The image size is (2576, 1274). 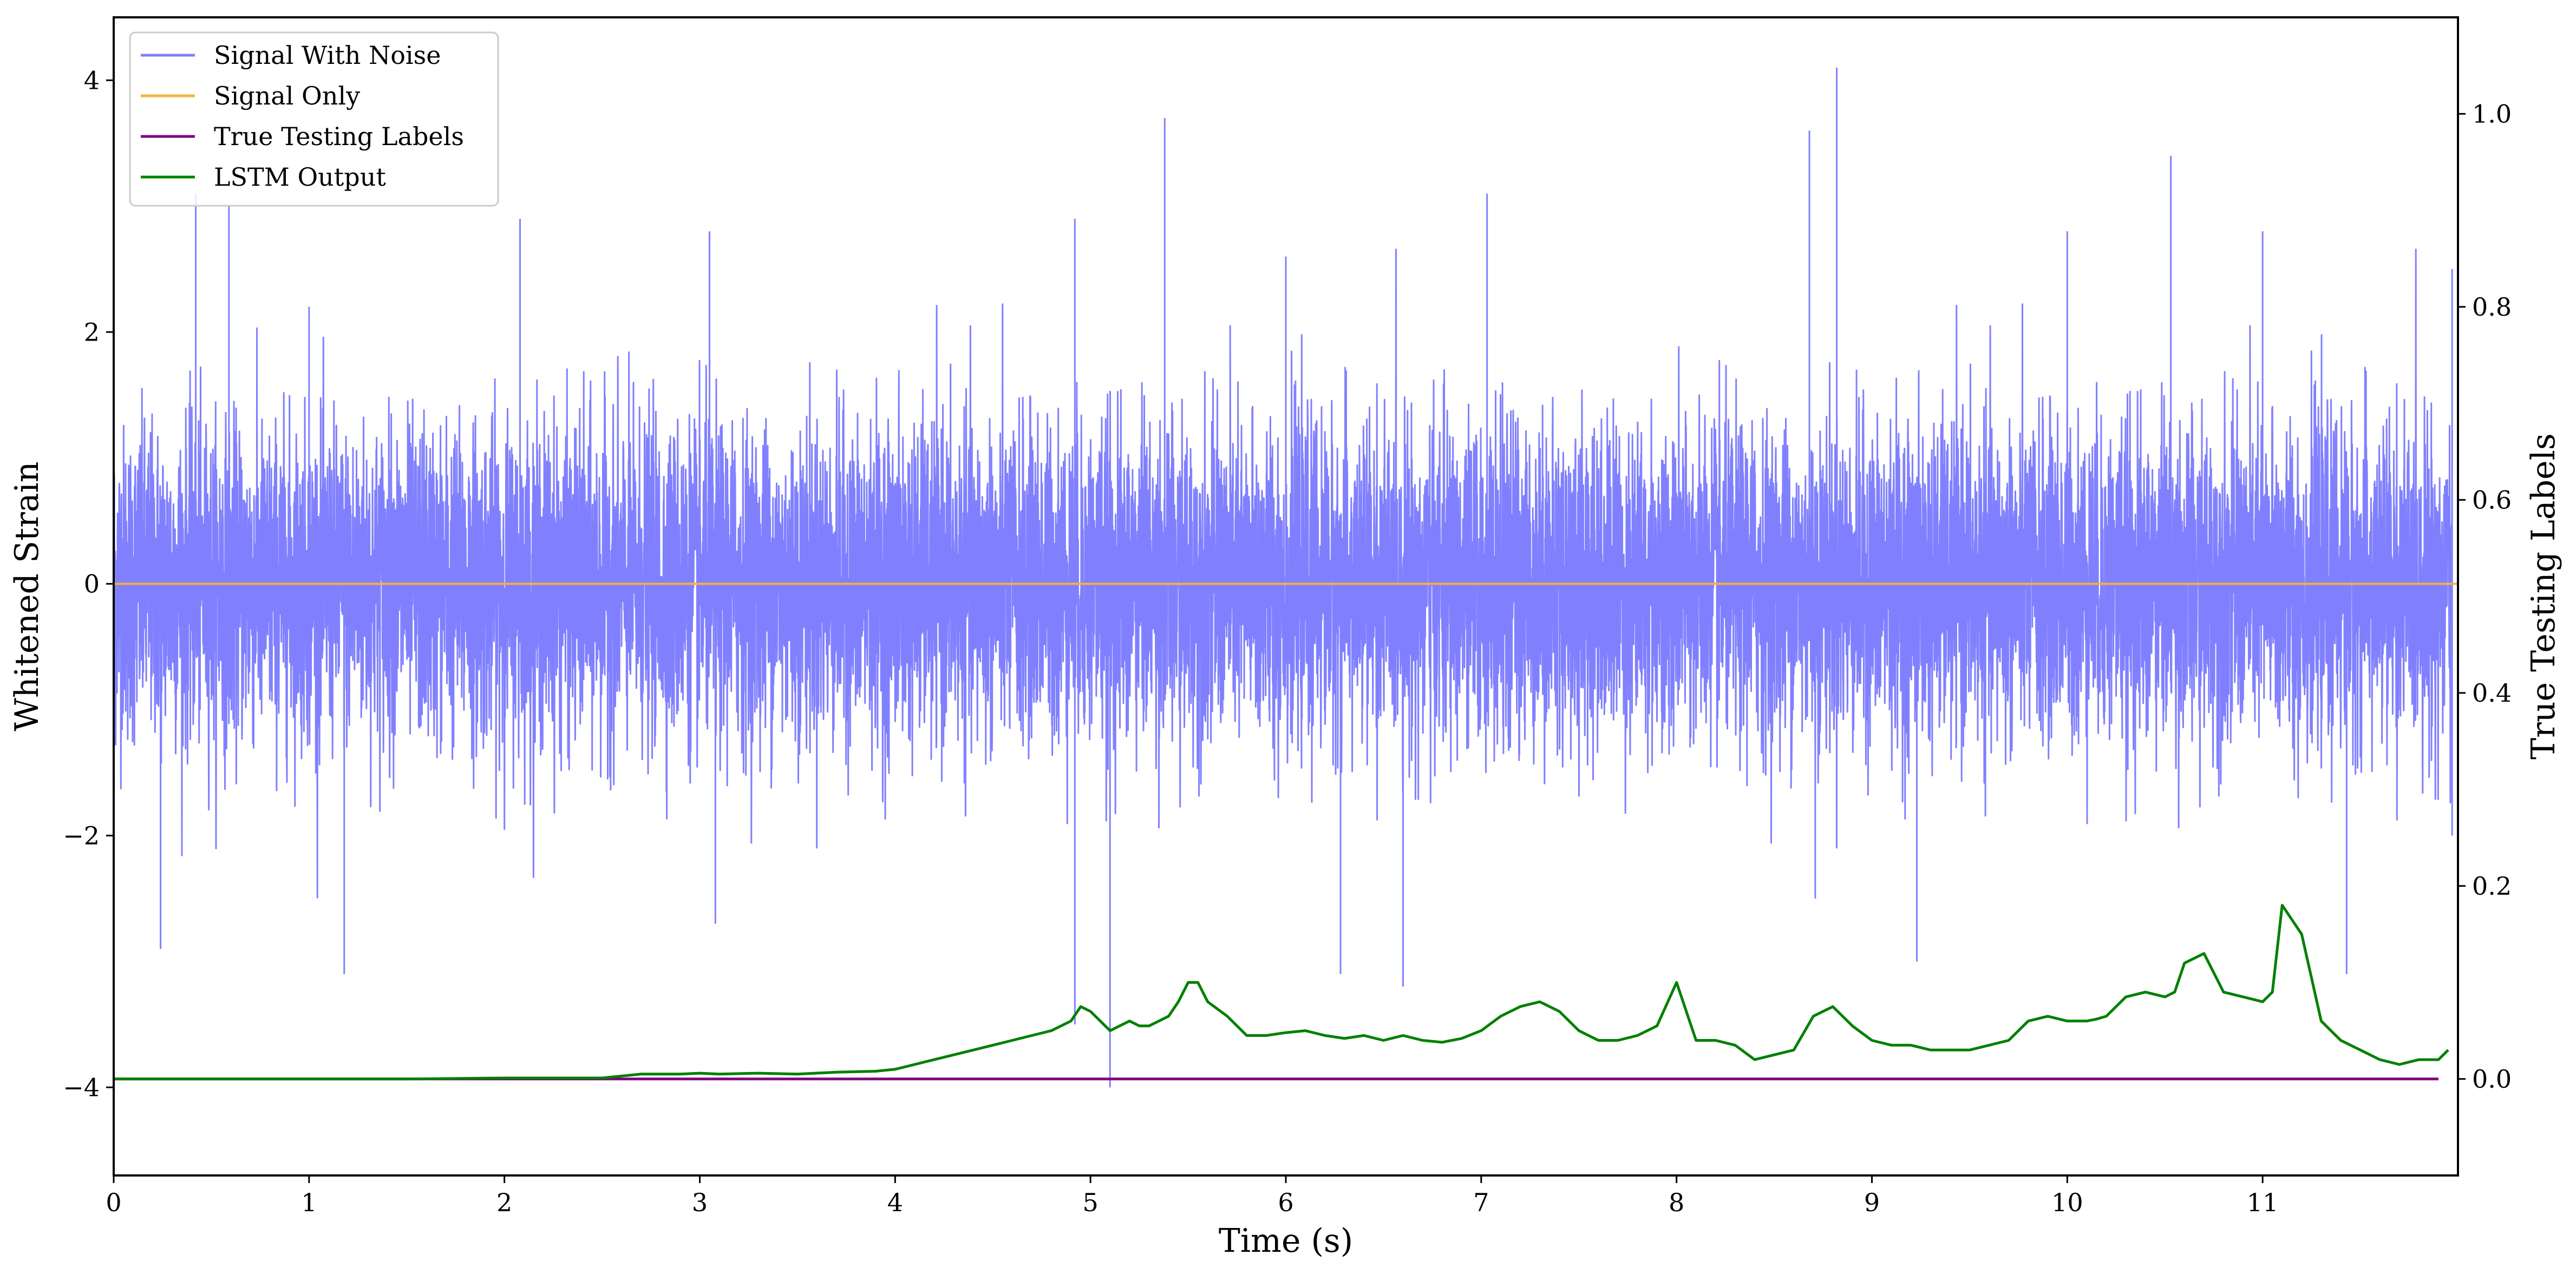 I want to click on y2-tick-label: 0.8, so click(x=2492, y=307).